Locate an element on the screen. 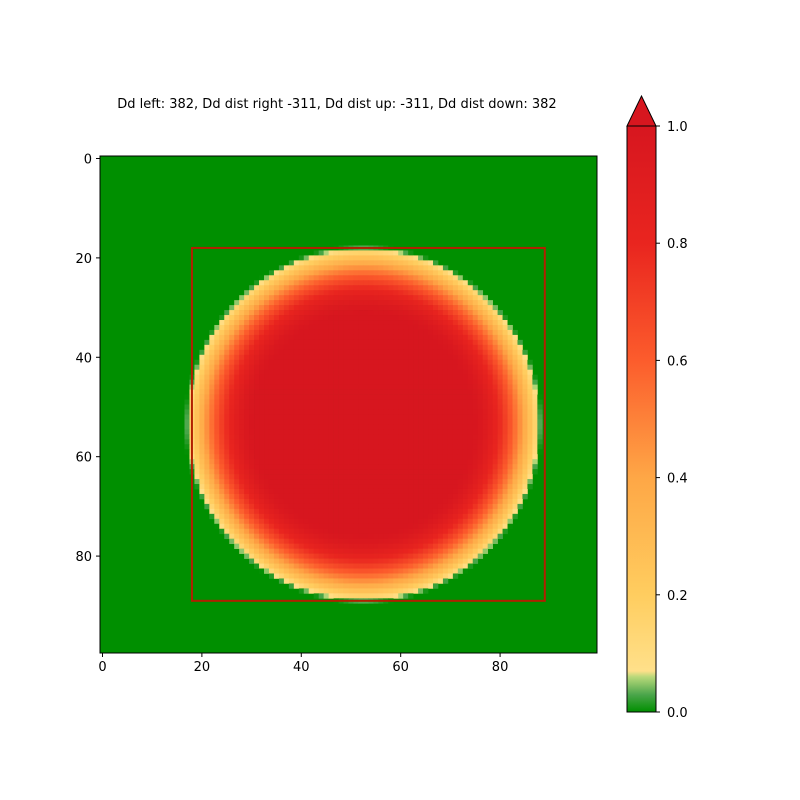 The image size is (800, 800). colorbar-extend-arrow is located at coordinates (641, 110).